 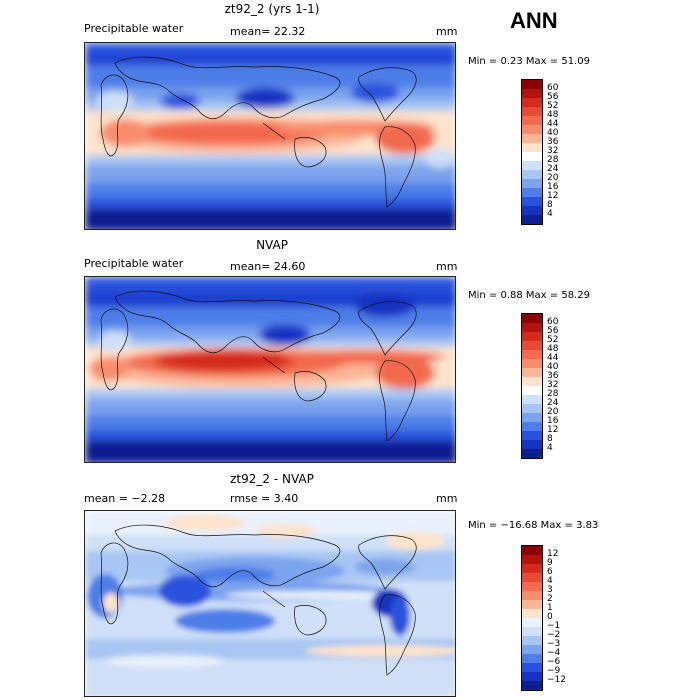 I want to click on panel-title: NVAP, so click(x=272, y=245).